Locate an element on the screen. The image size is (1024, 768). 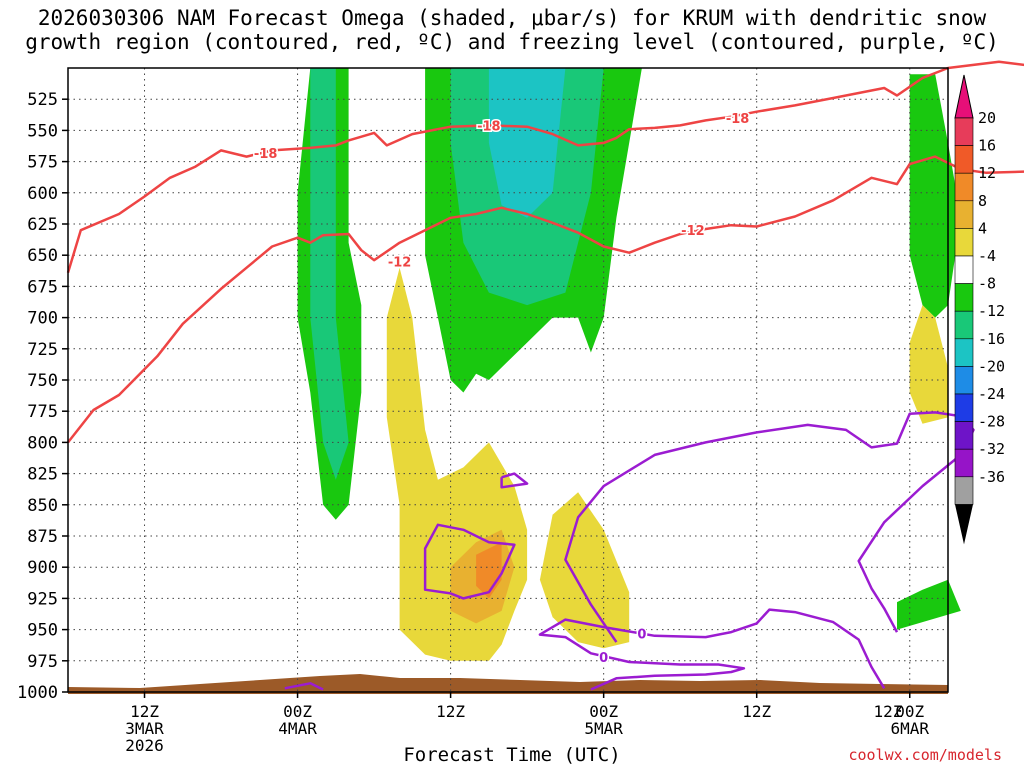
contour-label-0-0: -18 is located at coordinates (266, 154).